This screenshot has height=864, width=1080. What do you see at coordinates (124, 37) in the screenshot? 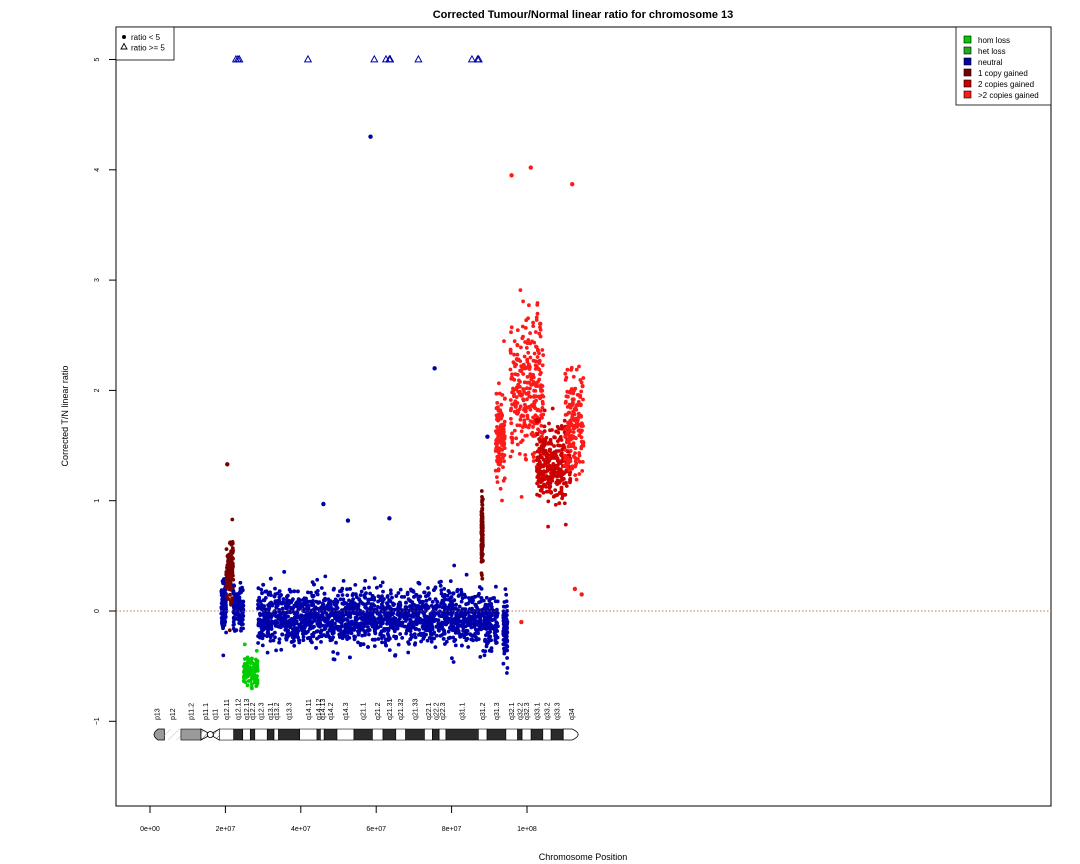
I see `legend-marker-circle` at bounding box center [124, 37].